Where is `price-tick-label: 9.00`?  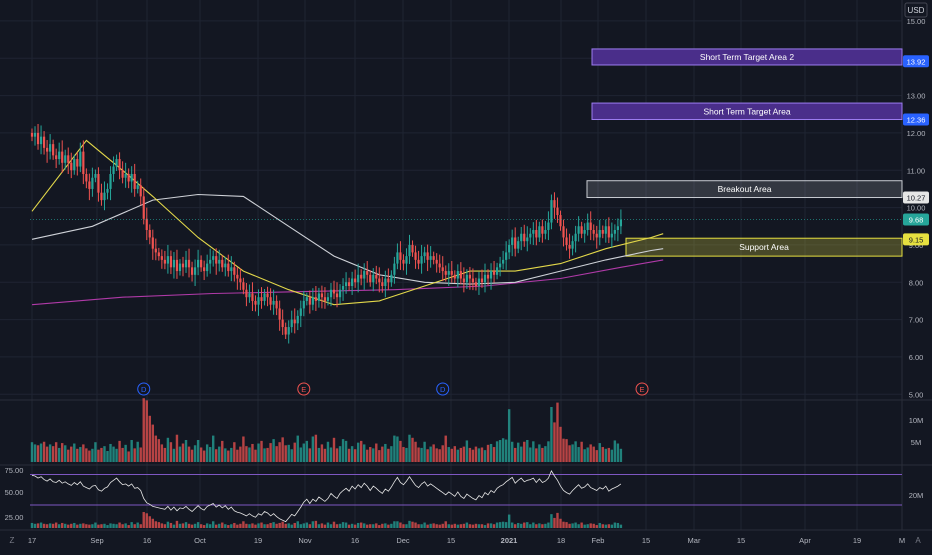
price-tick-label: 9.00 is located at coordinates (916, 245).